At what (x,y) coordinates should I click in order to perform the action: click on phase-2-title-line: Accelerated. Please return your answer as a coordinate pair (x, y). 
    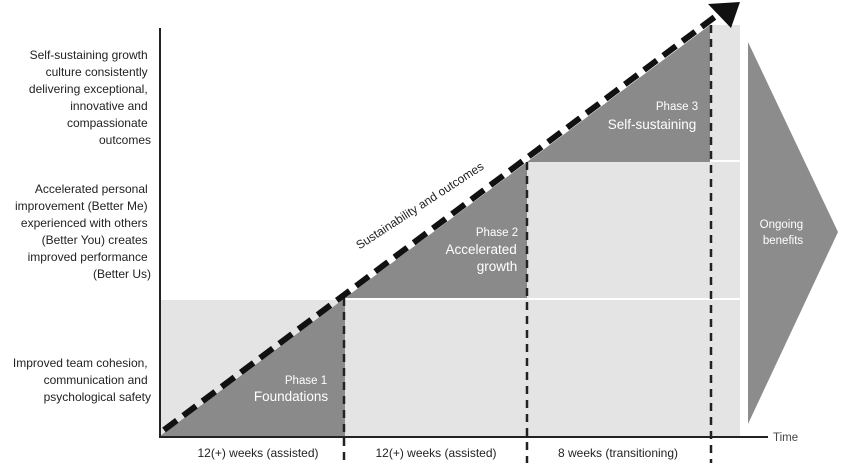
    Looking at the image, I should click on (480, 249).